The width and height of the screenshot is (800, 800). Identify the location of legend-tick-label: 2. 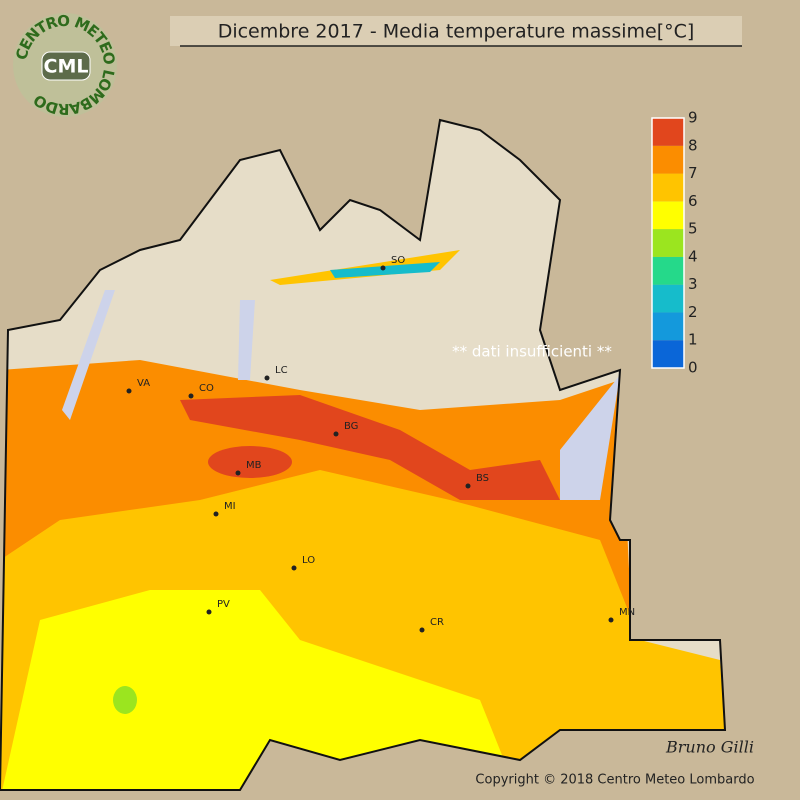
(693, 312).